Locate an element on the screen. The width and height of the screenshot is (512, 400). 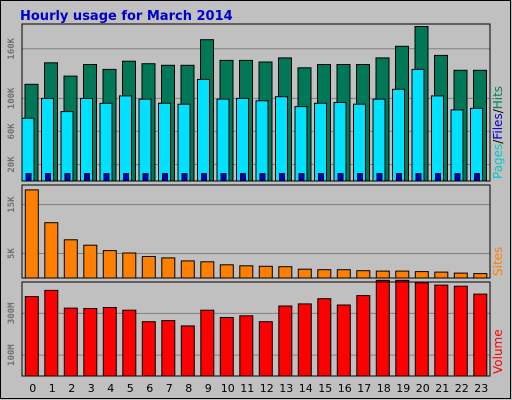
x-tick-label-22: 22 is located at coordinates (462, 388).